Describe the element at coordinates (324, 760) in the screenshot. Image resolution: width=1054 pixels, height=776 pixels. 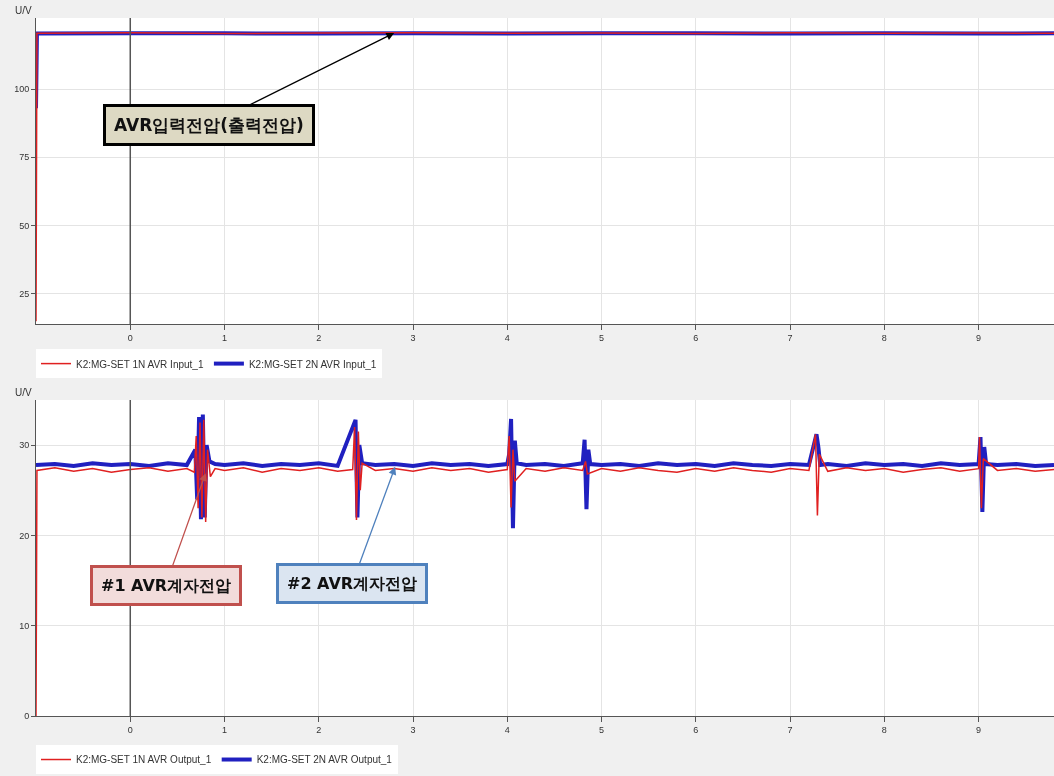
I see `legend-label: K2:MG-SET 2N AVR Output_1` at that location.